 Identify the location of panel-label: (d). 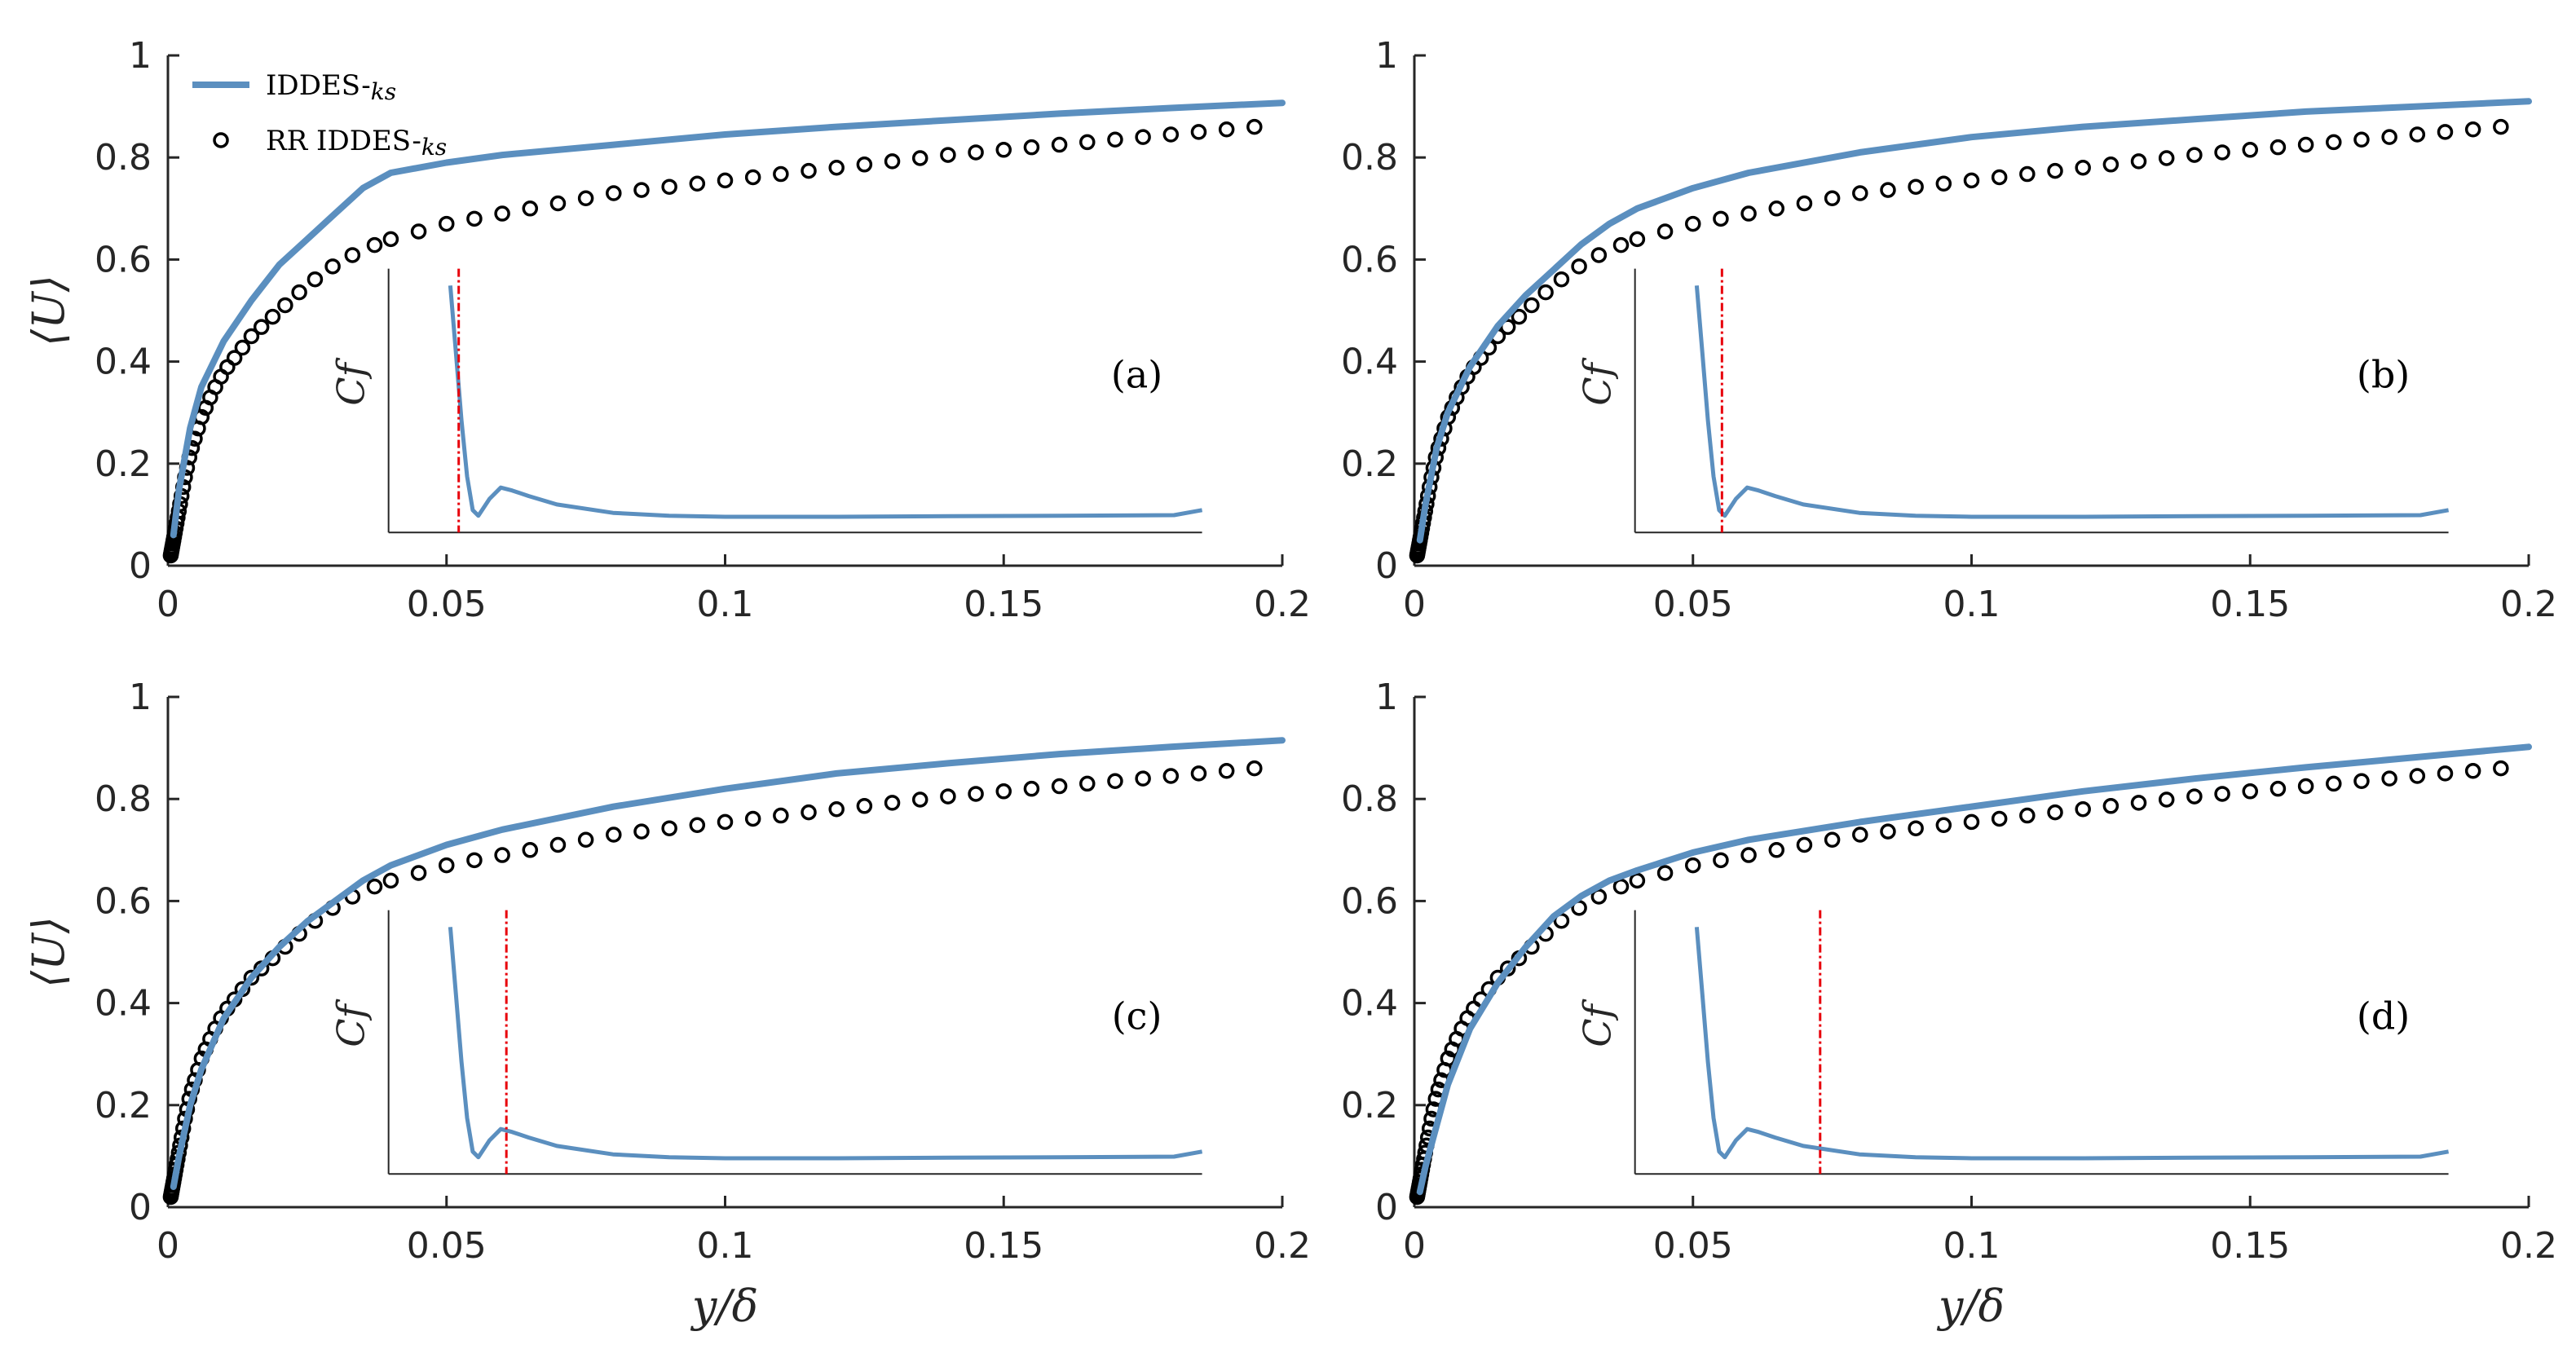
(2383, 1016).